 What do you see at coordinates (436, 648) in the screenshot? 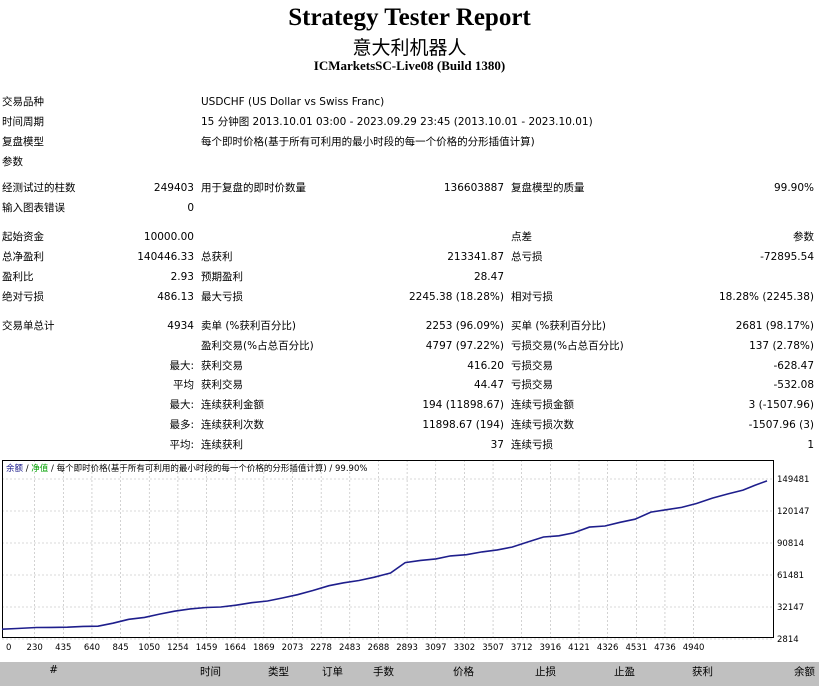
I see `x-tick-label: 3097` at bounding box center [436, 648].